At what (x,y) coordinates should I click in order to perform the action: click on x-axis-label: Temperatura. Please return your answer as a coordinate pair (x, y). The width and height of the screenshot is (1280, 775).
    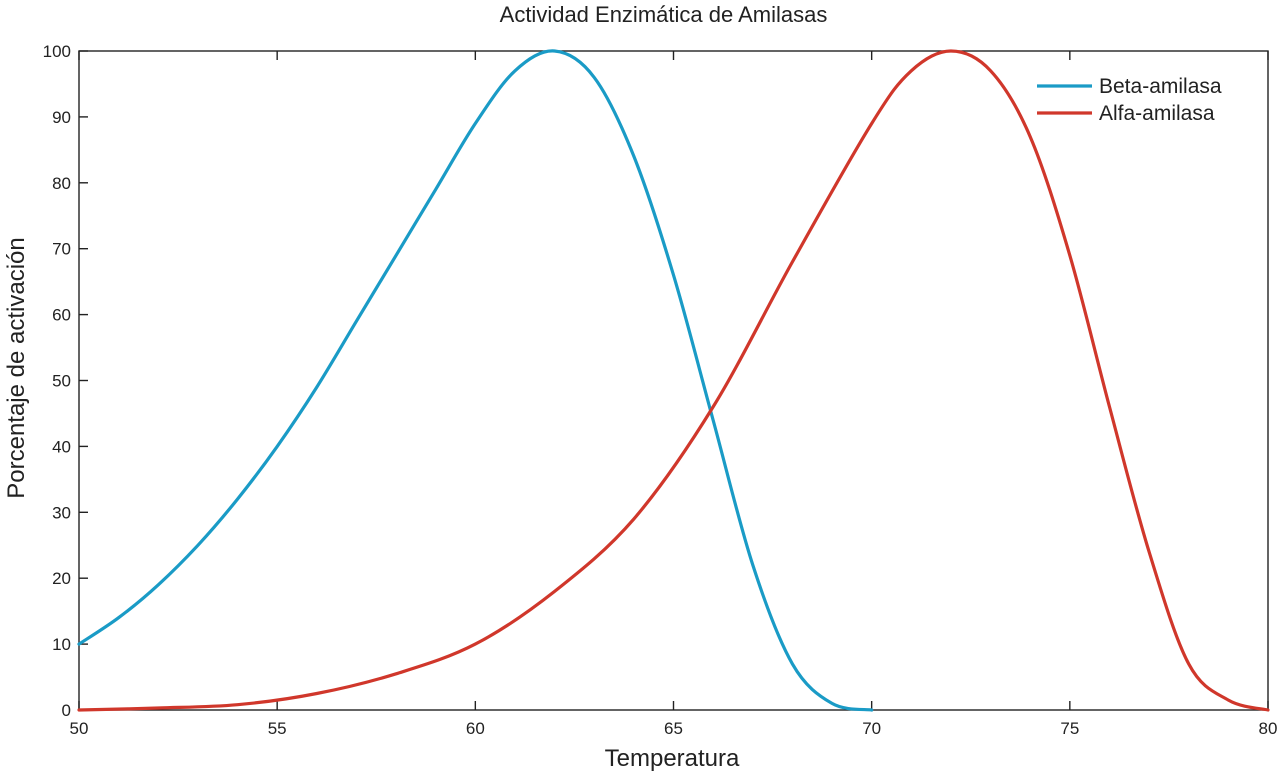
    Looking at the image, I should click on (672, 758).